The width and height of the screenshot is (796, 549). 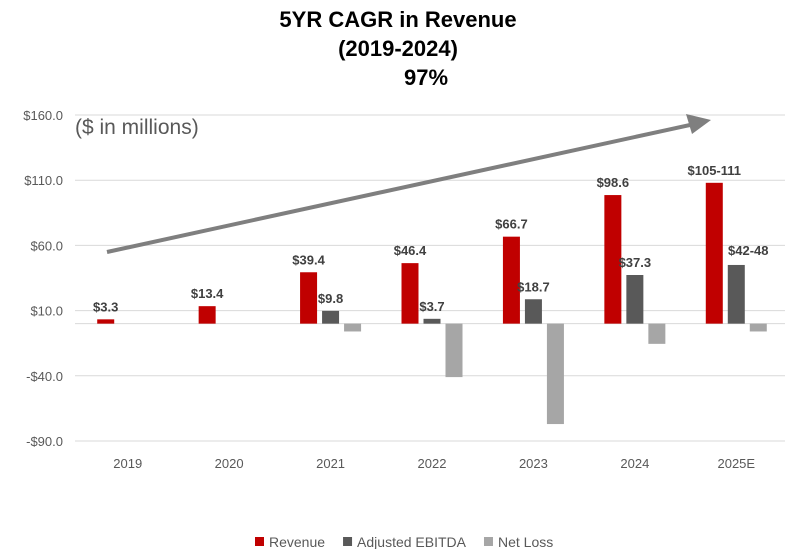 I want to click on data-label: $98.6, so click(x=613, y=182).